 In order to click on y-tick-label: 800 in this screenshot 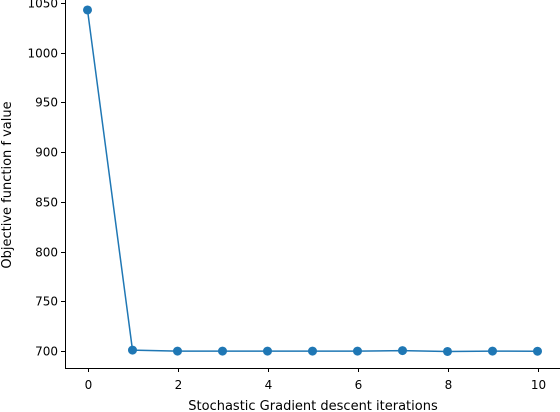, I will do `click(46, 253)`.